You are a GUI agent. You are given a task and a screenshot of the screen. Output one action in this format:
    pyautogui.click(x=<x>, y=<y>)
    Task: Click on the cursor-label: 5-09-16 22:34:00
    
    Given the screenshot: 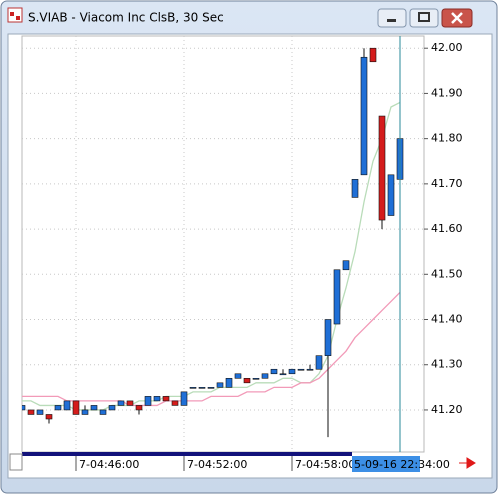 What is the action you would take?
    pyautogui.click(x=402, y=464)
    